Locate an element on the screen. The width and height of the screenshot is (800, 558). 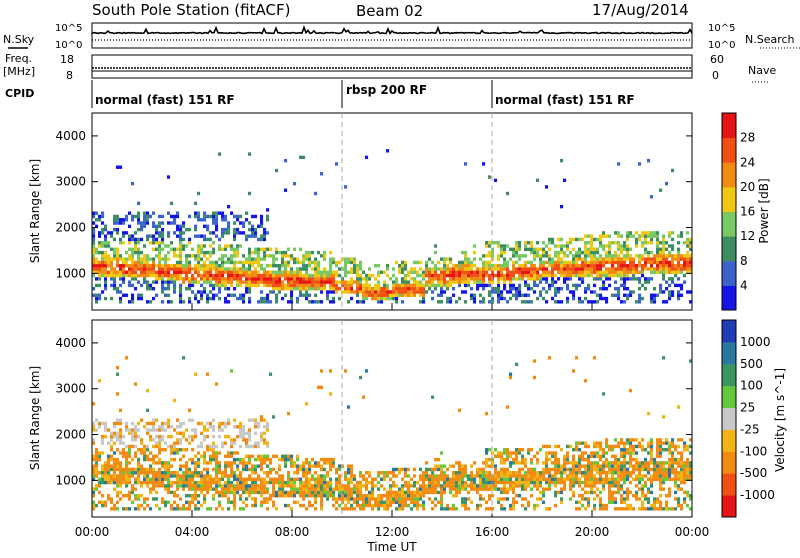
colorbar-tick: 8 is located at coordinates (744, 261).